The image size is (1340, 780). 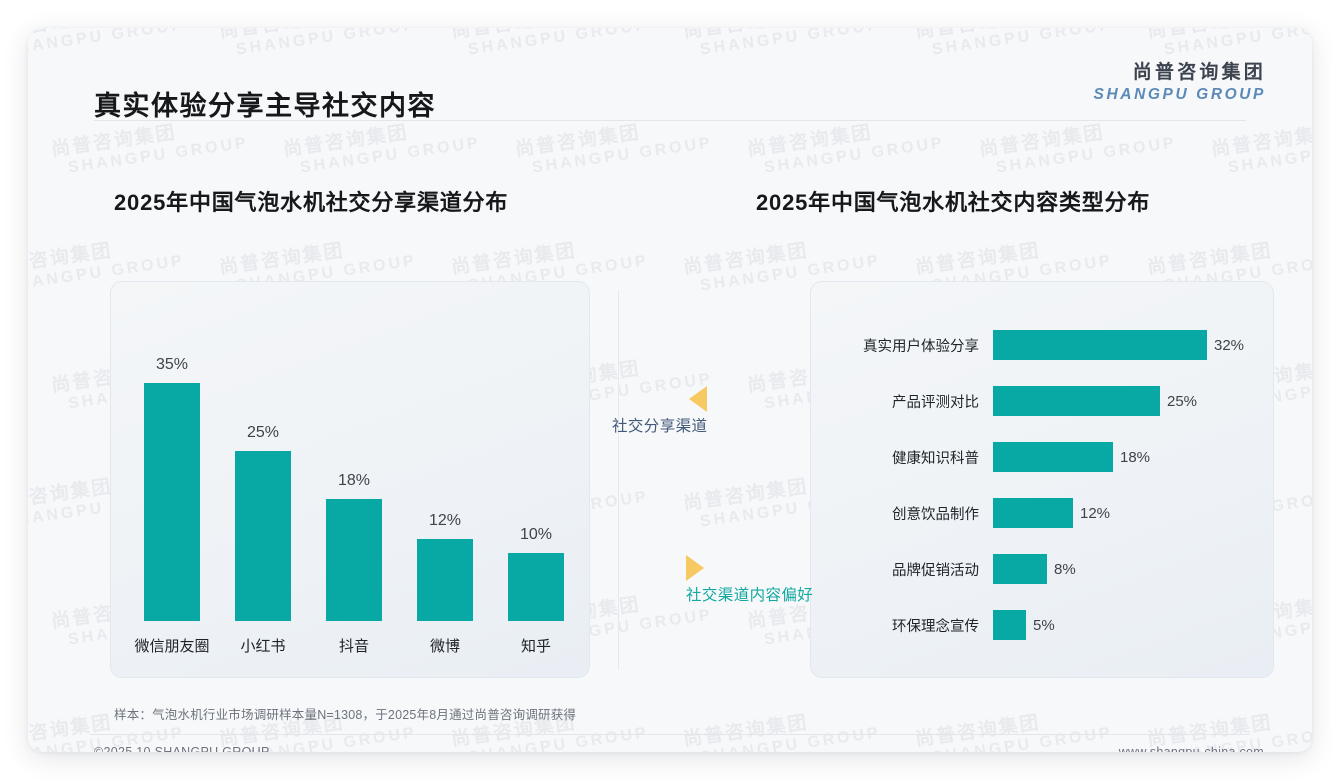 What do you see at coordinates (921, 346) in the screenshot?
I see `bar-category-label: 真实用户体验分享` at bounding box center [921, 346].